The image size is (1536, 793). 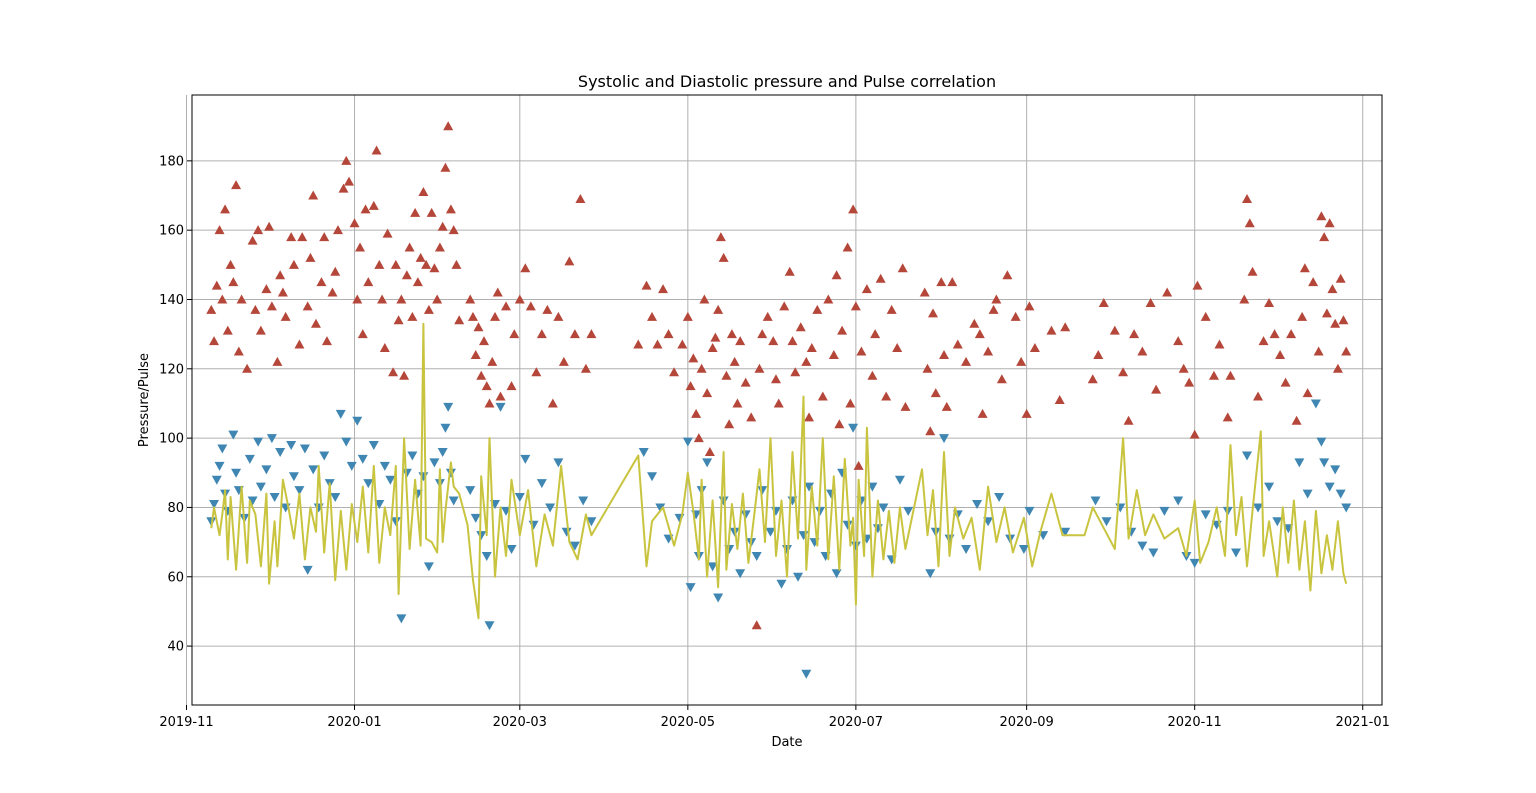 I want to click on x-tick-label: 2020-03, so click(x=520, y=722).